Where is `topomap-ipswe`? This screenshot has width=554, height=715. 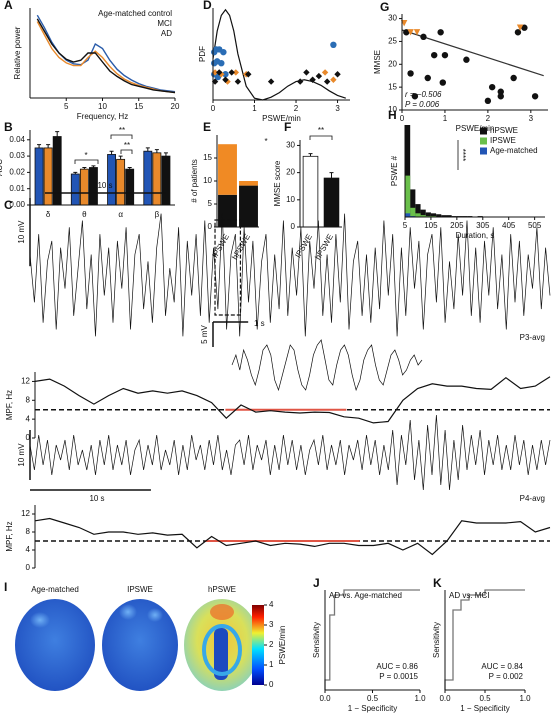
topomap-ipswe is located at coordinates (140, 645).